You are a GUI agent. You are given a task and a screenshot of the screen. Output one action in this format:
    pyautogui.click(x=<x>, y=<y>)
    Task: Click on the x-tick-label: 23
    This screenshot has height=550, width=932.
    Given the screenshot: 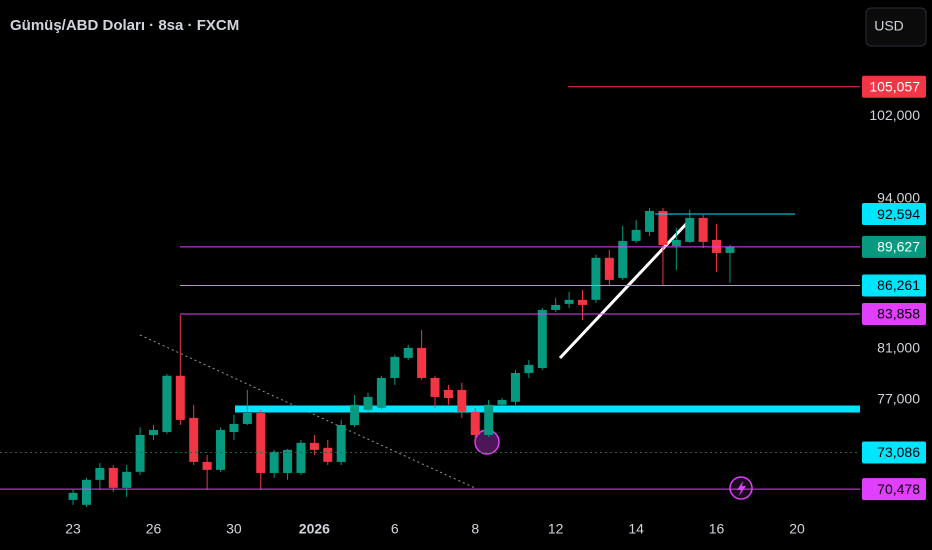 What is the action you would take?
    pyautogui.click(x=73, y=529)
    